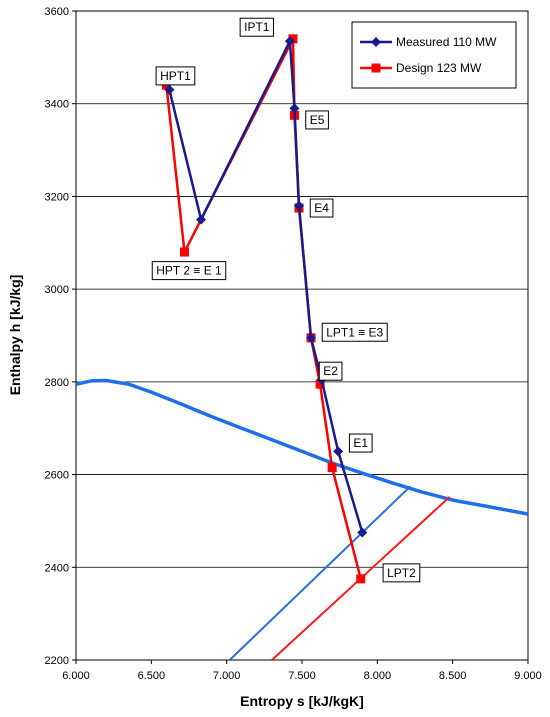 The width and height of the screenshot is (550, 717). I want to click on y-tick-label: 3200, so click(57, 197).